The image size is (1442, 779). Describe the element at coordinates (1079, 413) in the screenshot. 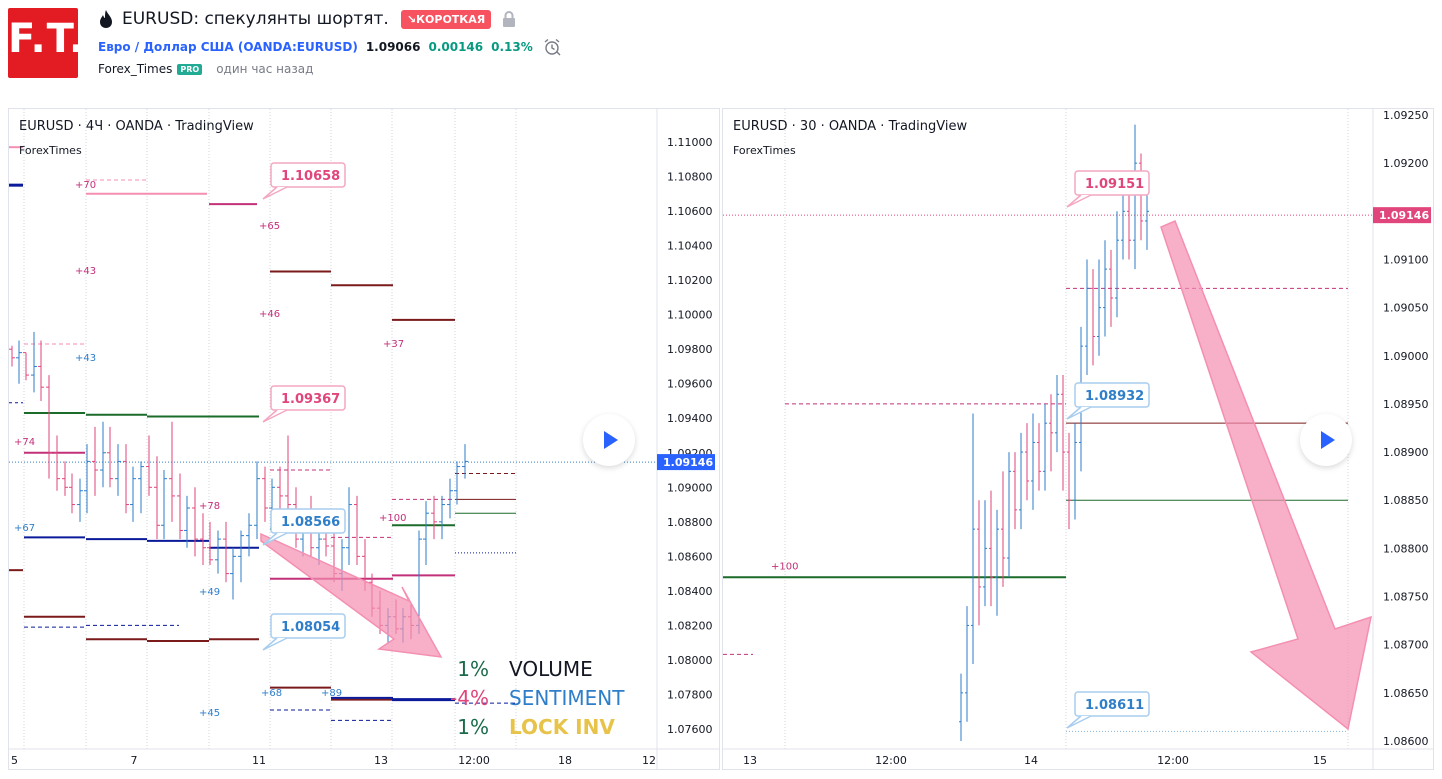

I see `callout-pointer` at that location.